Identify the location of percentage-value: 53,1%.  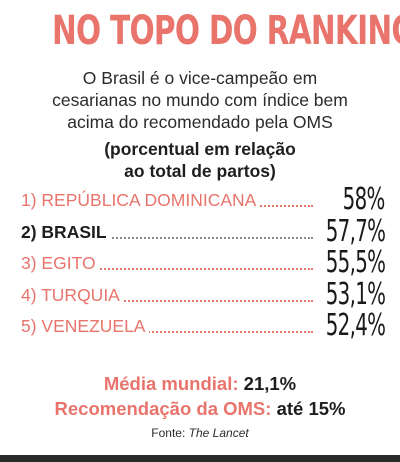
(355, 294).